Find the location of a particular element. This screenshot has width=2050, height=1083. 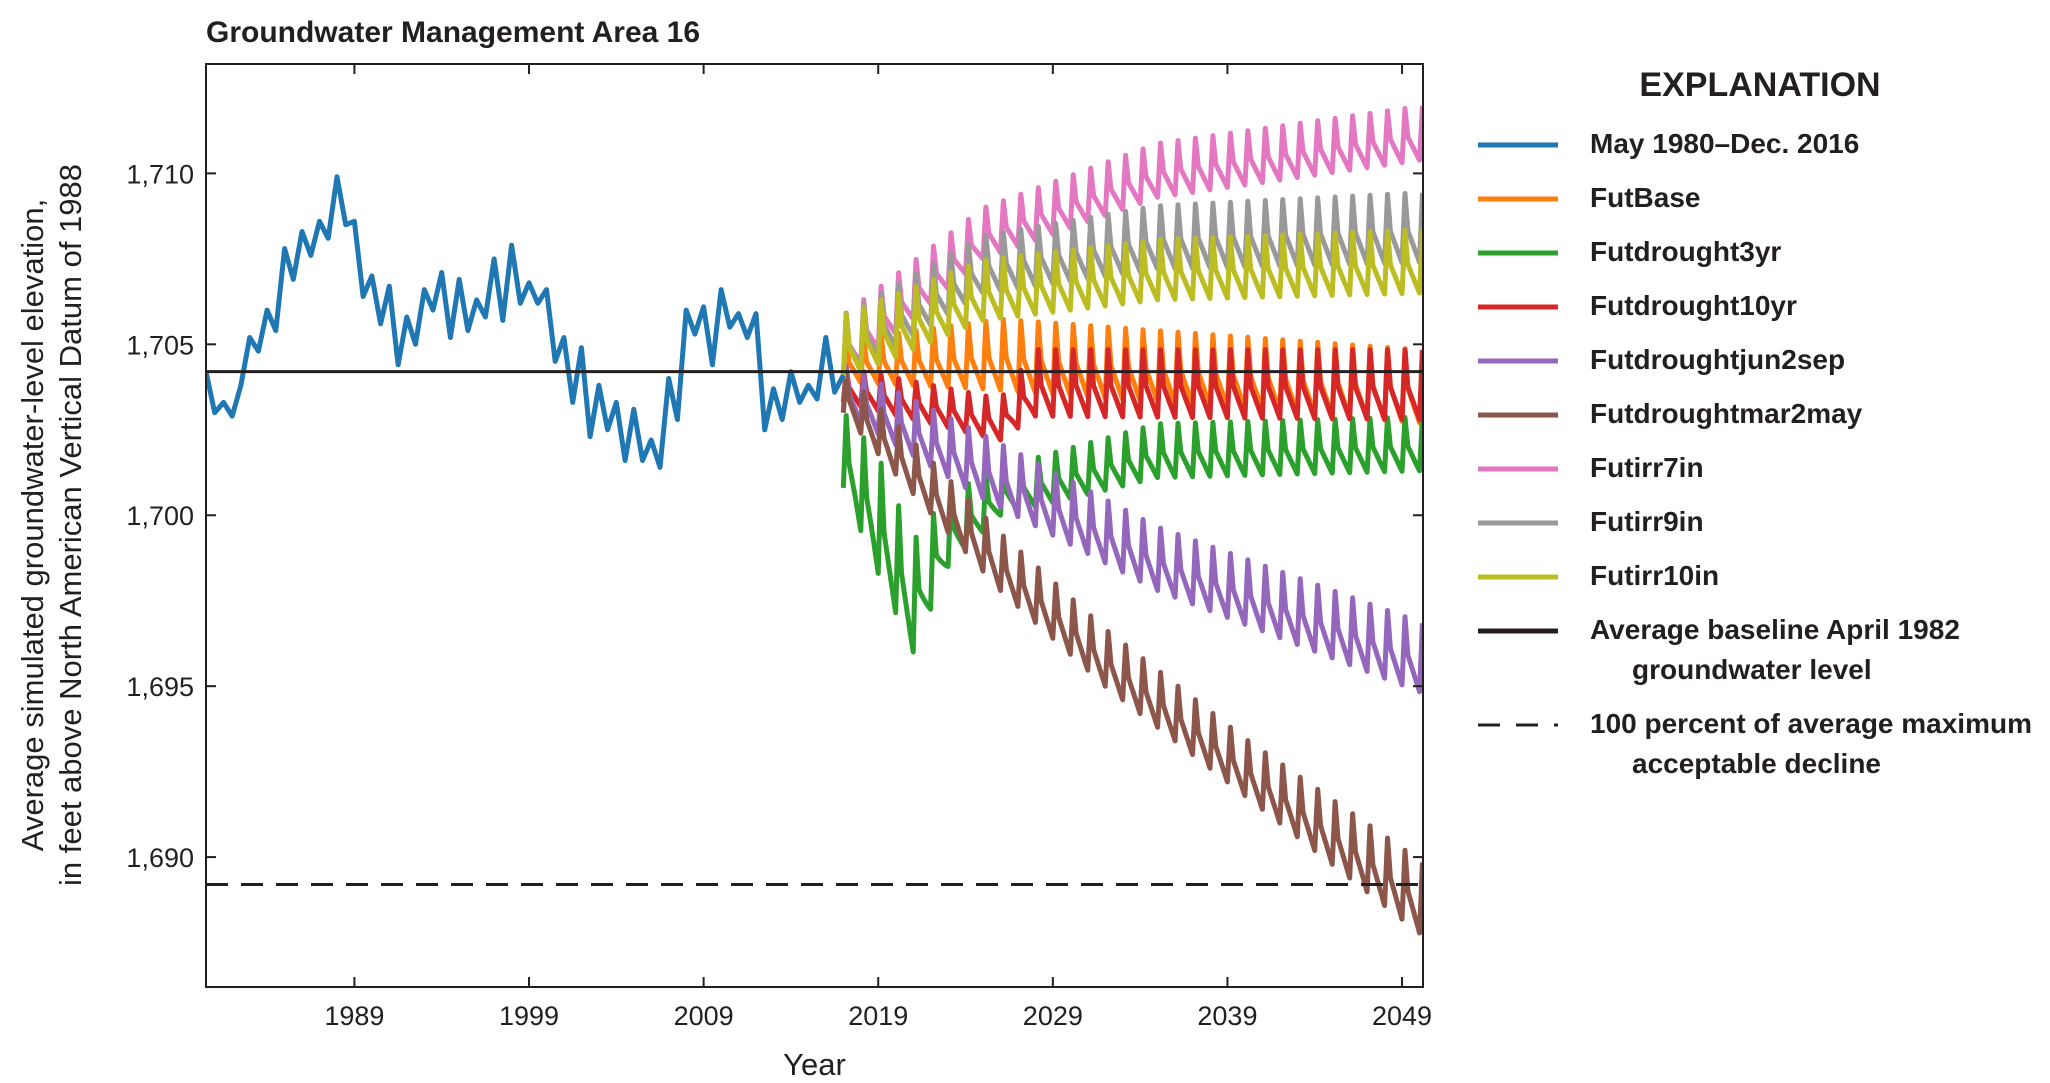

legend-label: Average baseline April 1982 is located at coordinates (1775, 629).